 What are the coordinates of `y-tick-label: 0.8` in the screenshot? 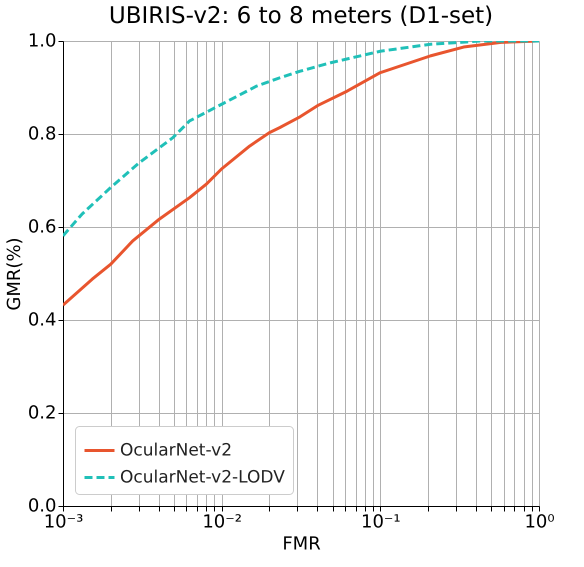 It's located at (42, 134).